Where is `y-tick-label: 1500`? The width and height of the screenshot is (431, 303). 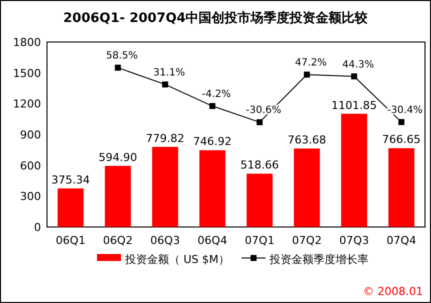 y-tick-label: 1500 is located at coordinates (27, 73).